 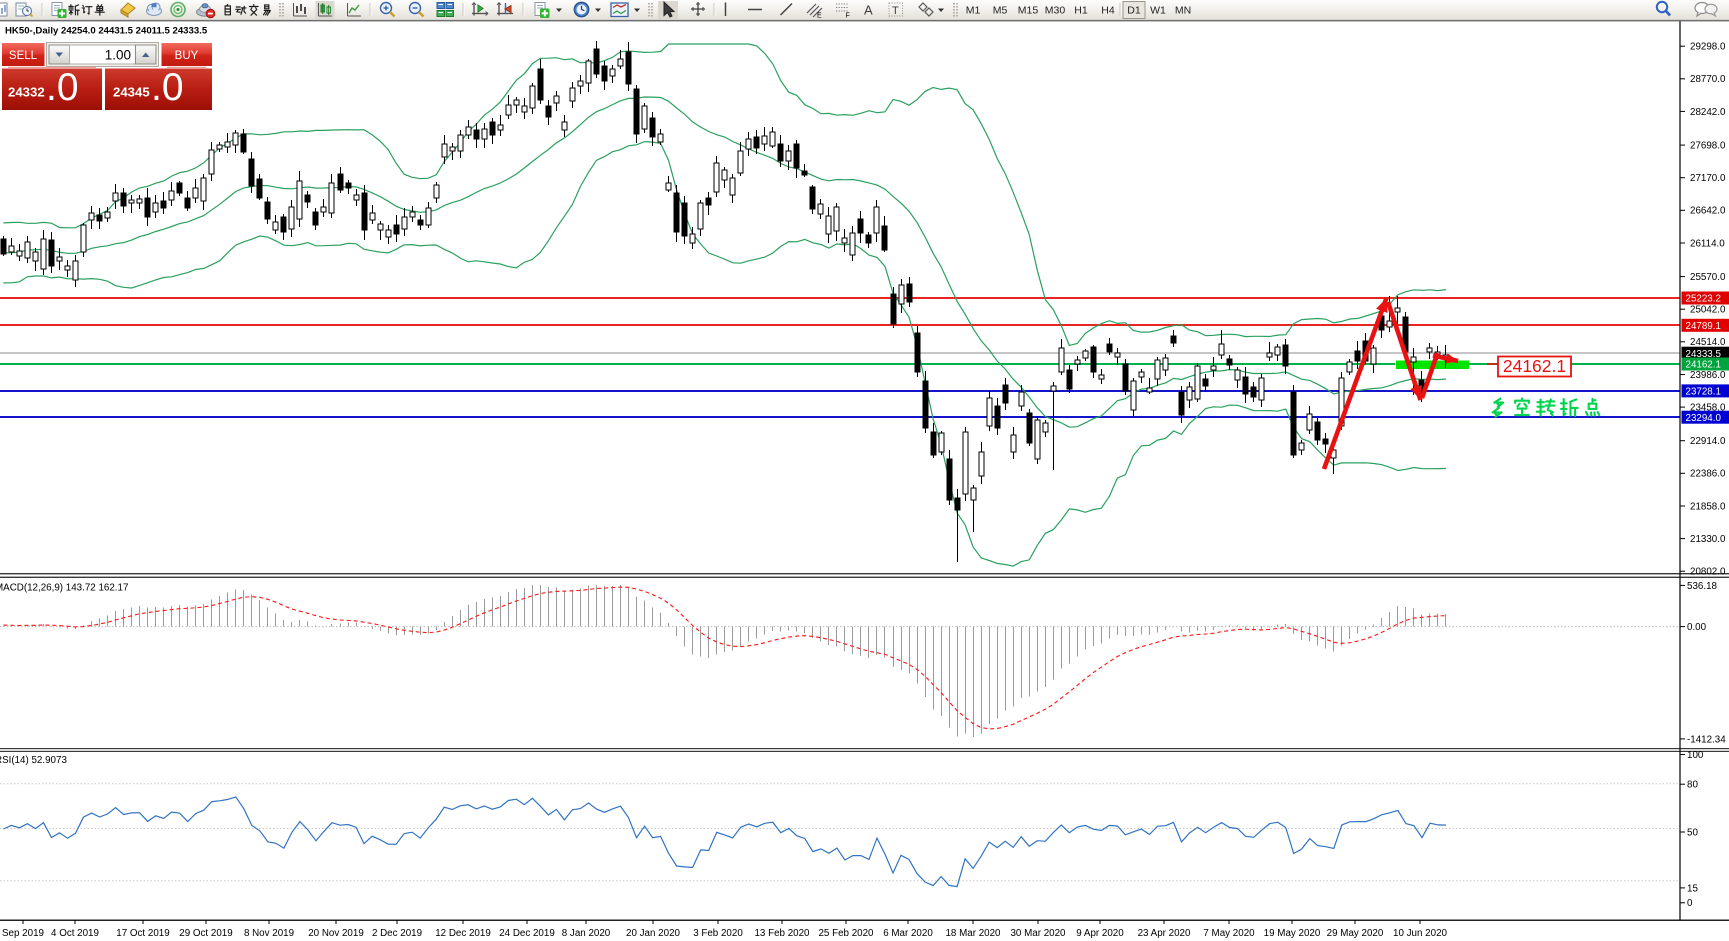 What do you see at coordinates (397, 933) in the screenshot?
I see `svg-text: 2 Dec 2019` at bounding box center [397, 933].